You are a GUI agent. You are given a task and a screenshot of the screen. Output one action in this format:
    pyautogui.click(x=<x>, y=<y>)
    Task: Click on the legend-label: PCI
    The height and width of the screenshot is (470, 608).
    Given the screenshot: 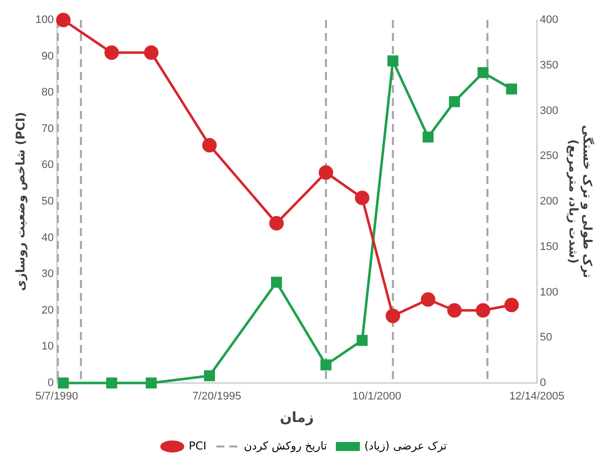 What is the action you would take?
    pyautogui.click(x=197, y=445)
    